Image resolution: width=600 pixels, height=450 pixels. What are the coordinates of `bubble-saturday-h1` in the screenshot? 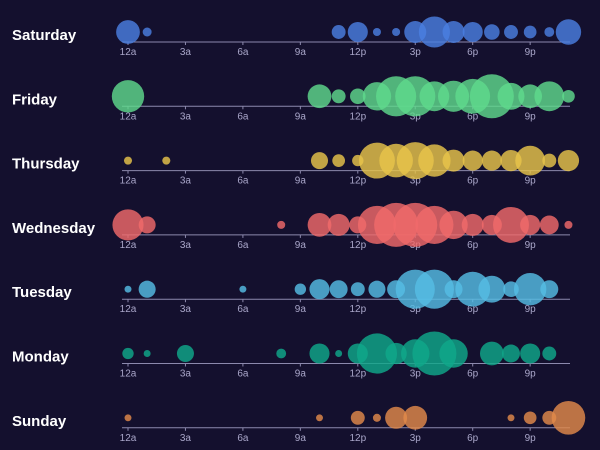 It's located at (147, 32).